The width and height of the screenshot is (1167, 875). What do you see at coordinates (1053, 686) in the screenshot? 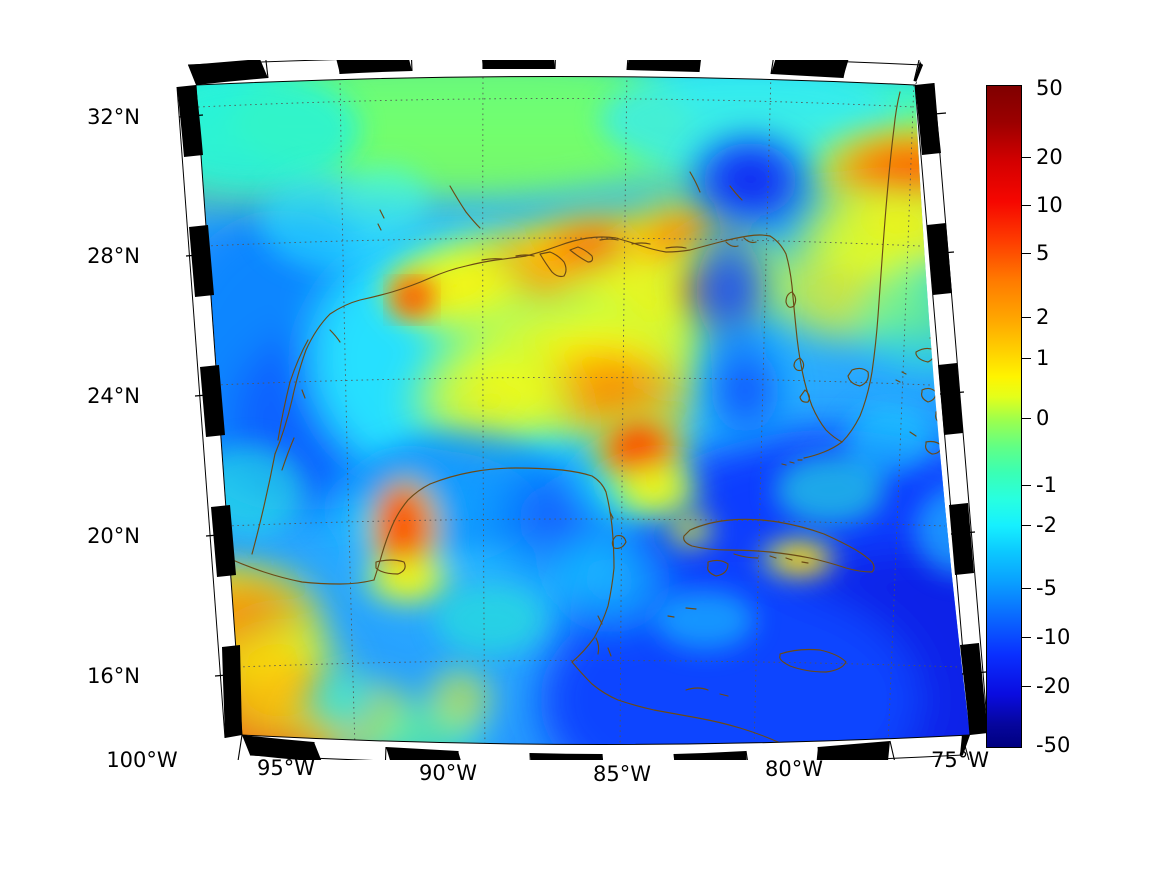
I see `colorbar-tick-label-neg20: -20` at bounding box center [1053, 686].